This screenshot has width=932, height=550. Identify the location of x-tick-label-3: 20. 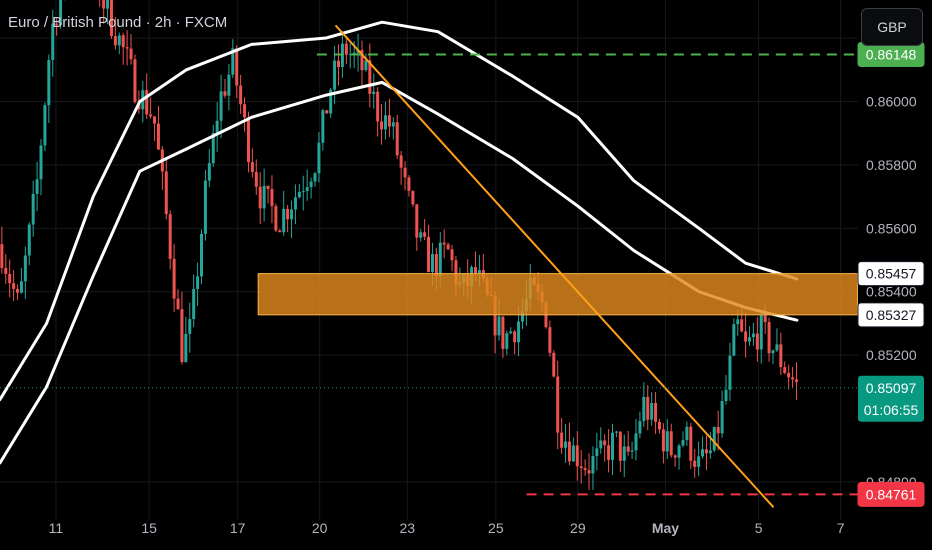
(320, 528).